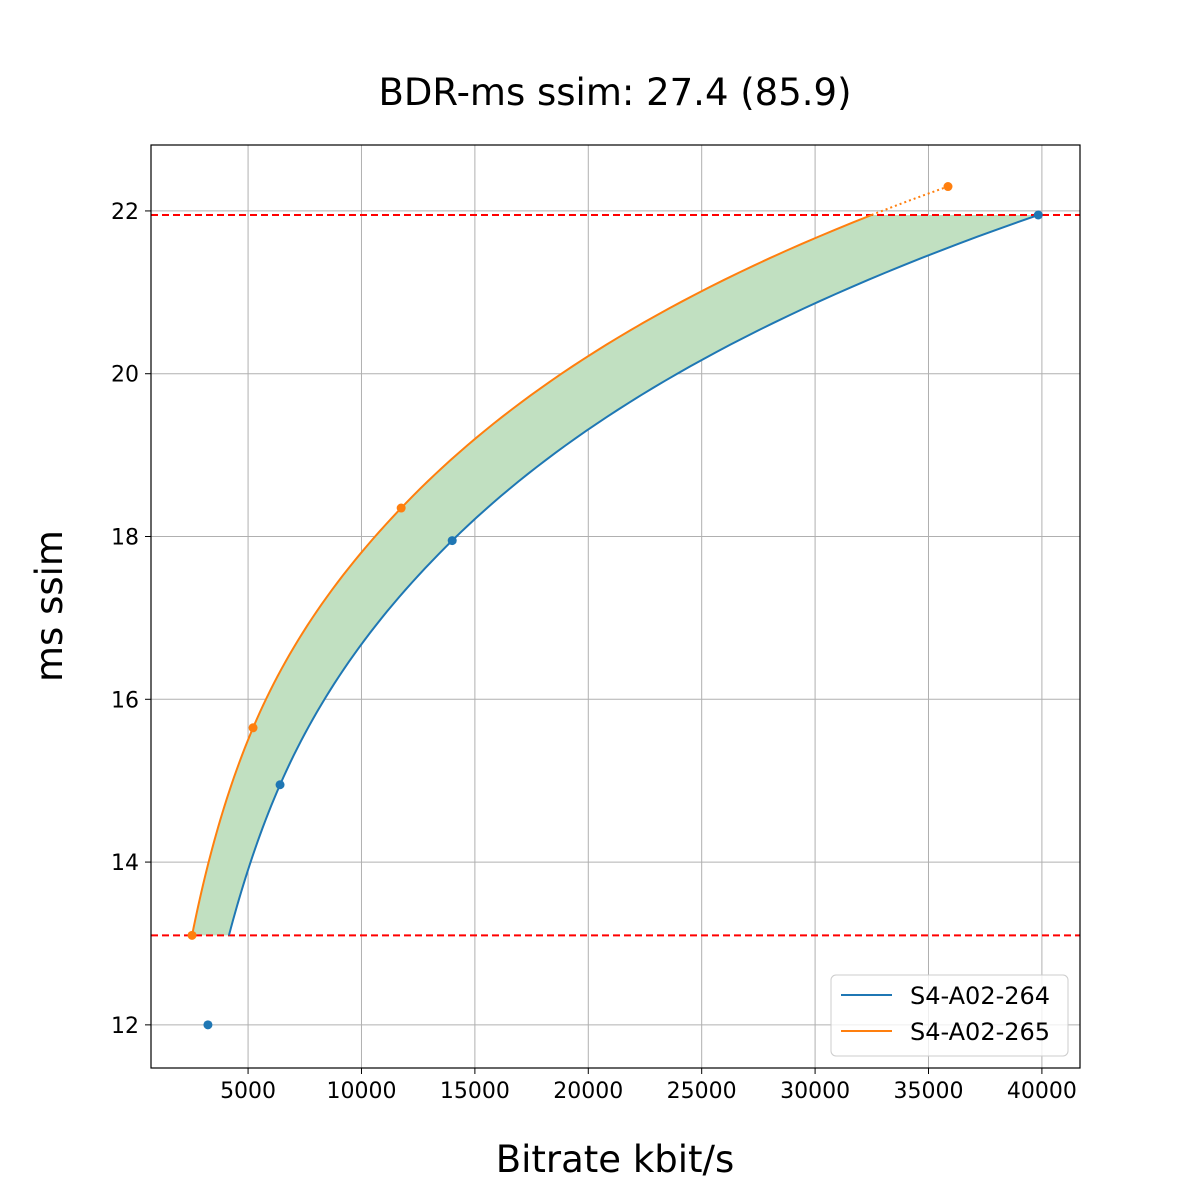 The width and height of the screenshot is (1200, 1204). What do you see at coordinates (361, 1091) in the screenshot?
I see `x-tick-label: 10000` at bounding box center [361, 1091].